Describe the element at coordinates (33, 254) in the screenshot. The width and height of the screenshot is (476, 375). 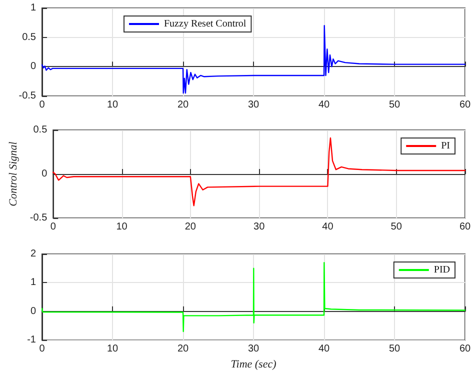
I see `y-tick-label: 2` at that location.